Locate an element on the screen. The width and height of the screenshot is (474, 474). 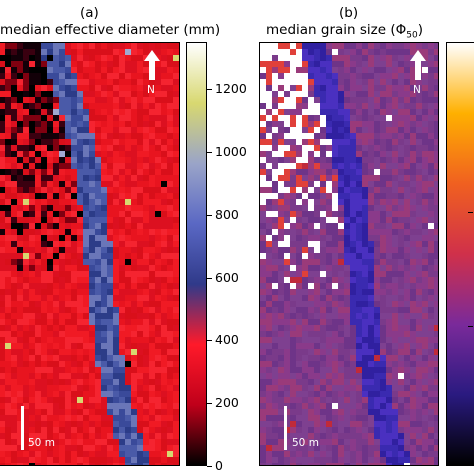
colorbar-b-tick is located at coordinates (470, 326).